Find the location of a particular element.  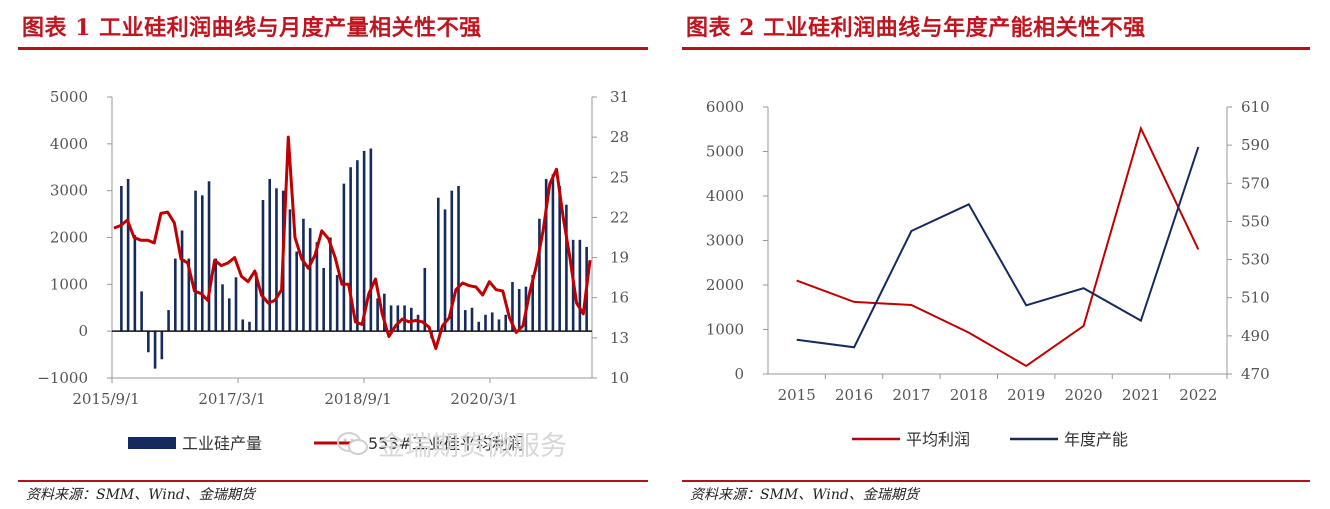

right-y-tick-label: 590 is located at coordinates (1255, 145).